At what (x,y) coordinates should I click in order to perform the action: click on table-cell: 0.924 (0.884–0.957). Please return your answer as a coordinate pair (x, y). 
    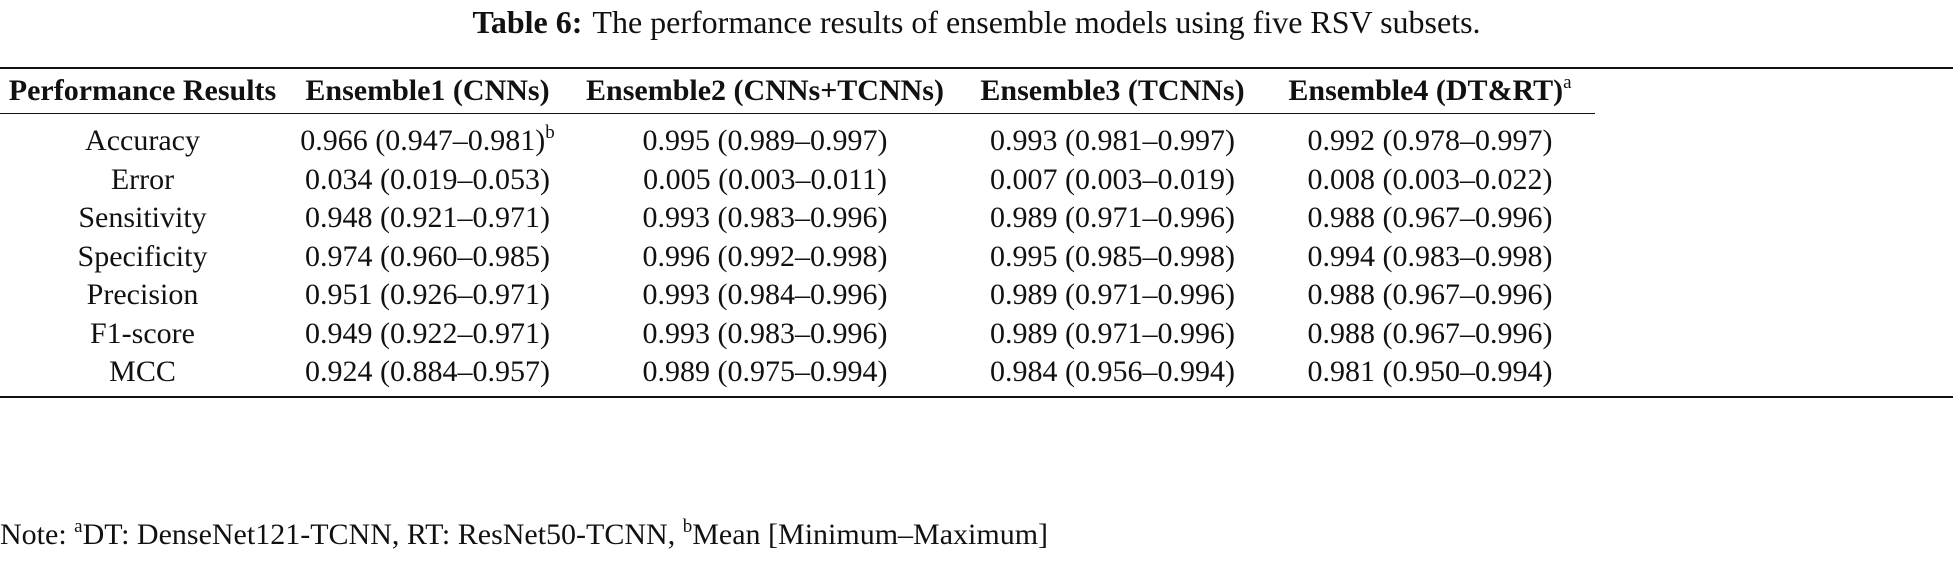
    Looking at the image, I should click on (427, 372).